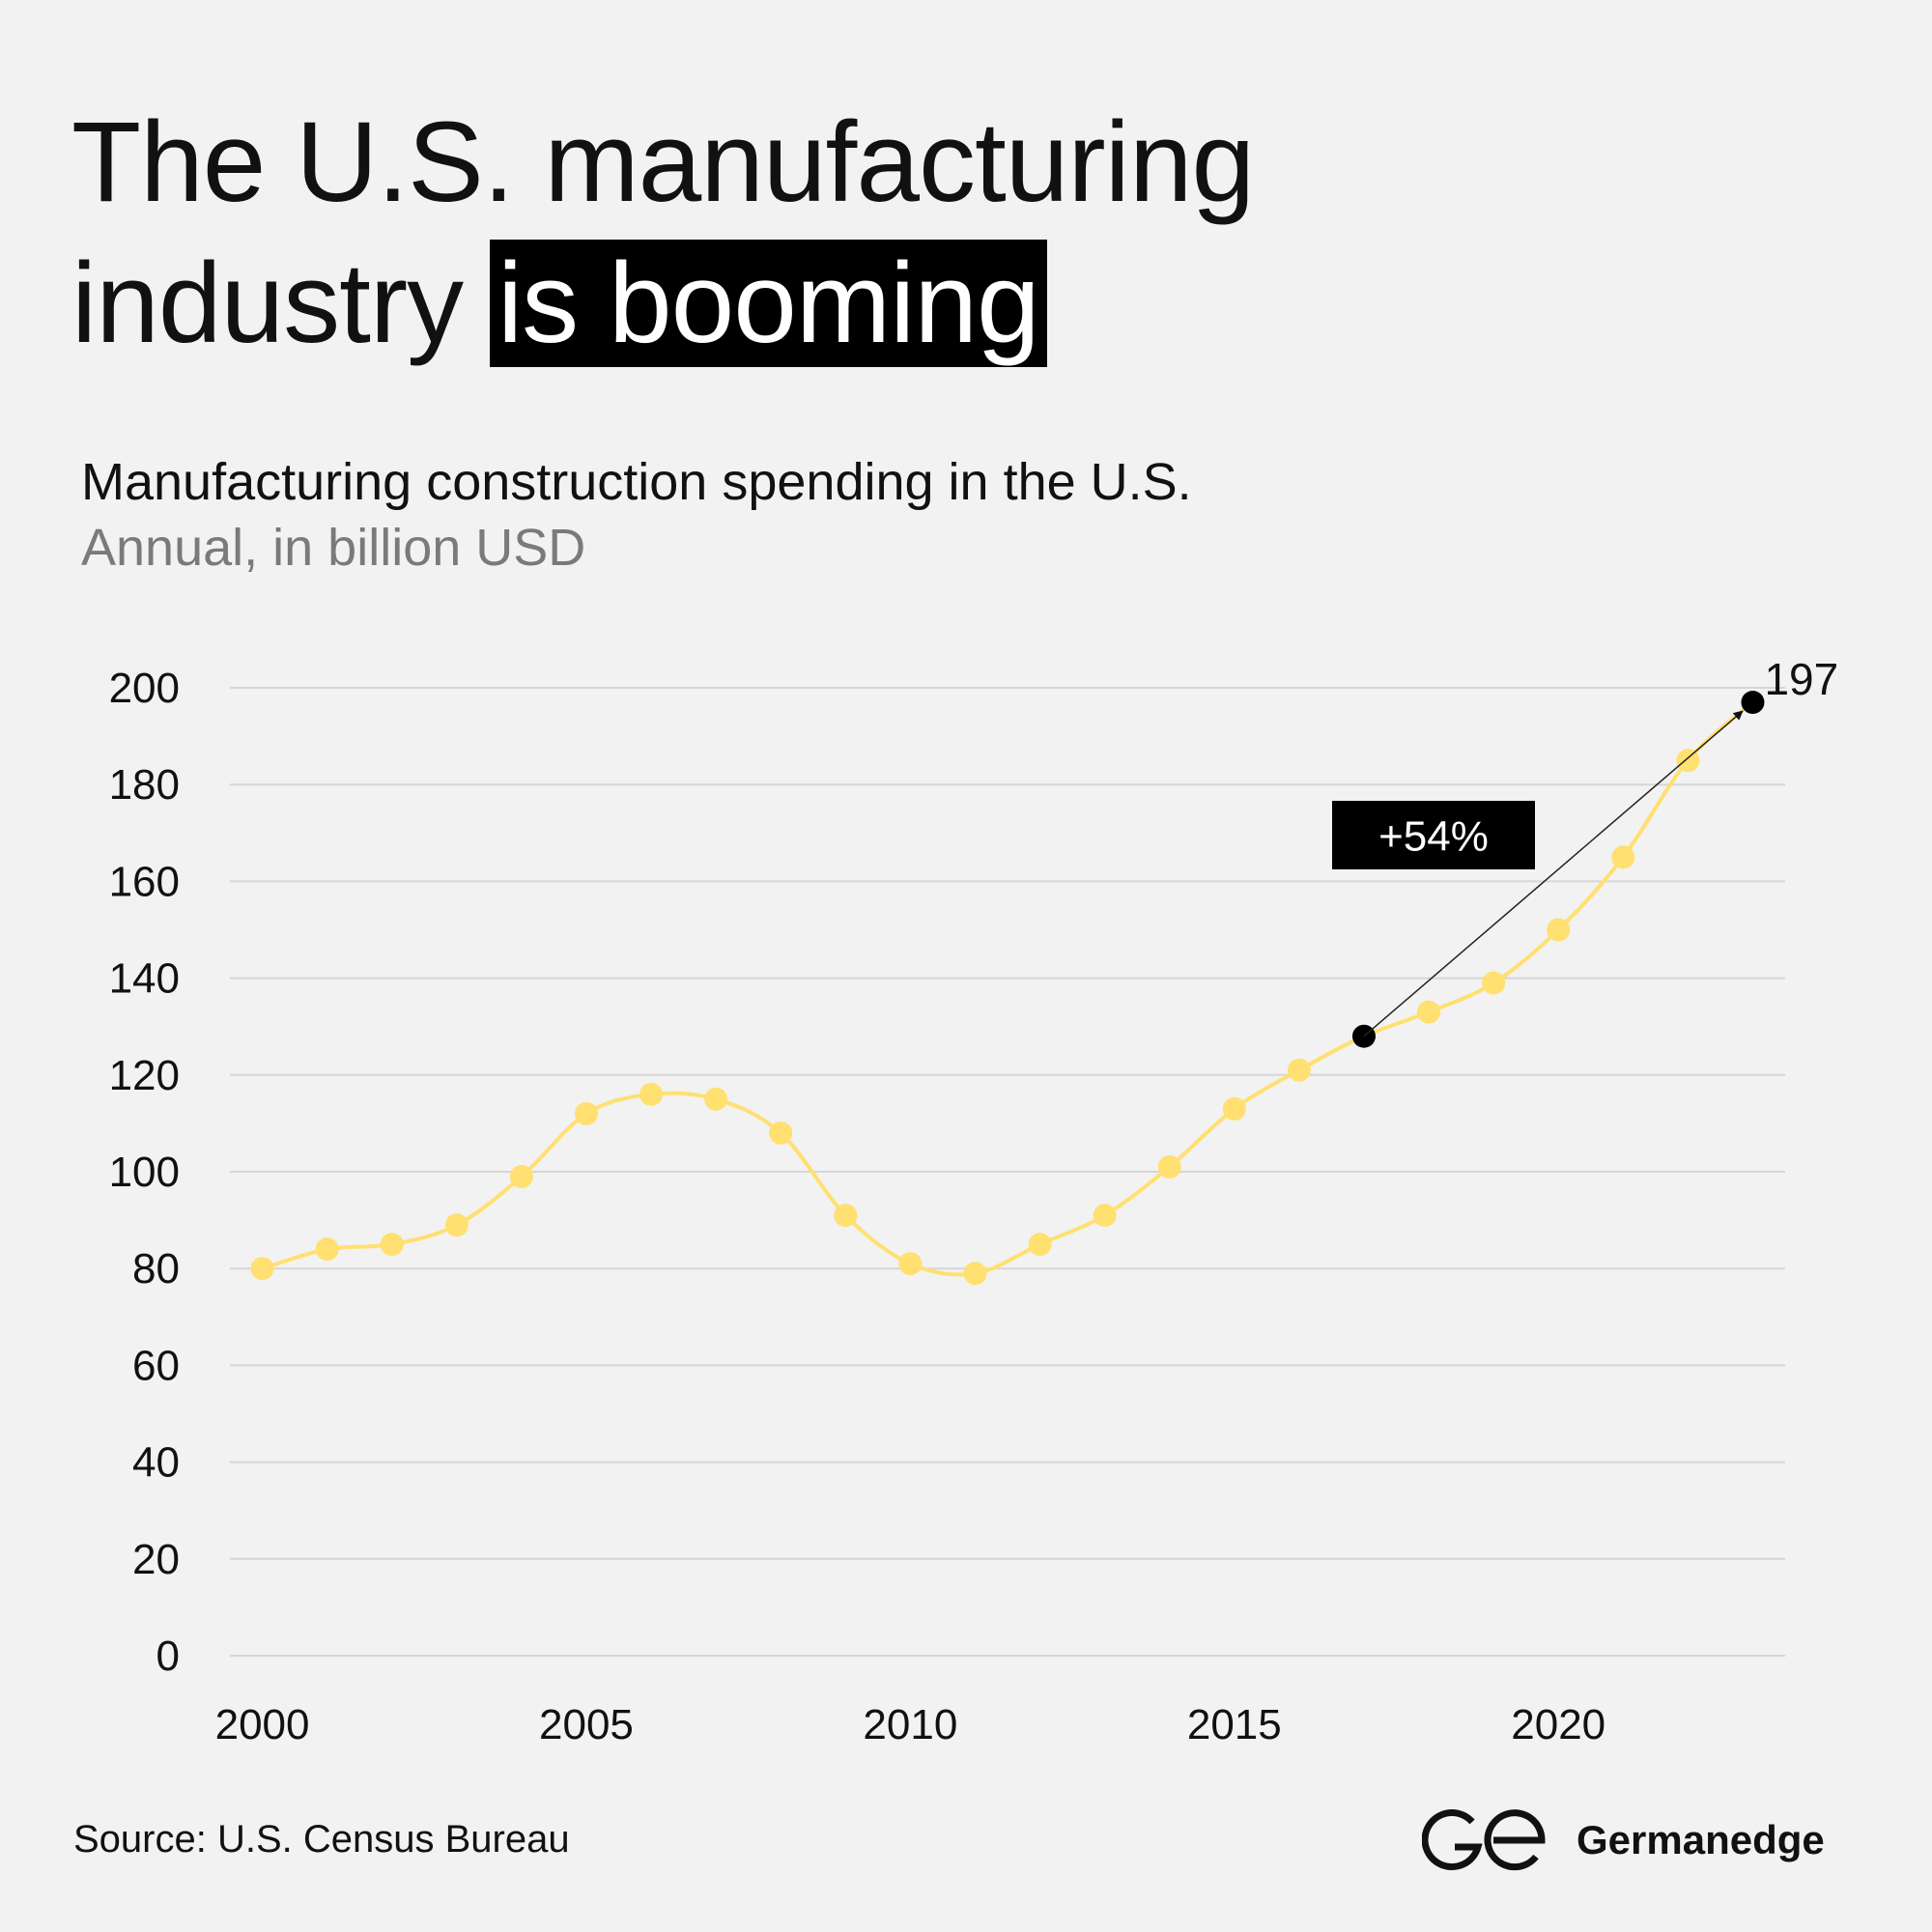 The width and height of the screenshot is (1932, 1932). Describe the element at coordinates (1494, 983) in the screenshot. I see `data-point-2019` at that location.